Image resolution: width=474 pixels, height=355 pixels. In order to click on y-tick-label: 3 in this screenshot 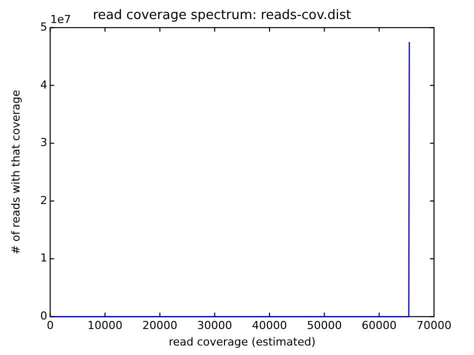, I will do `click(44, 143)`.